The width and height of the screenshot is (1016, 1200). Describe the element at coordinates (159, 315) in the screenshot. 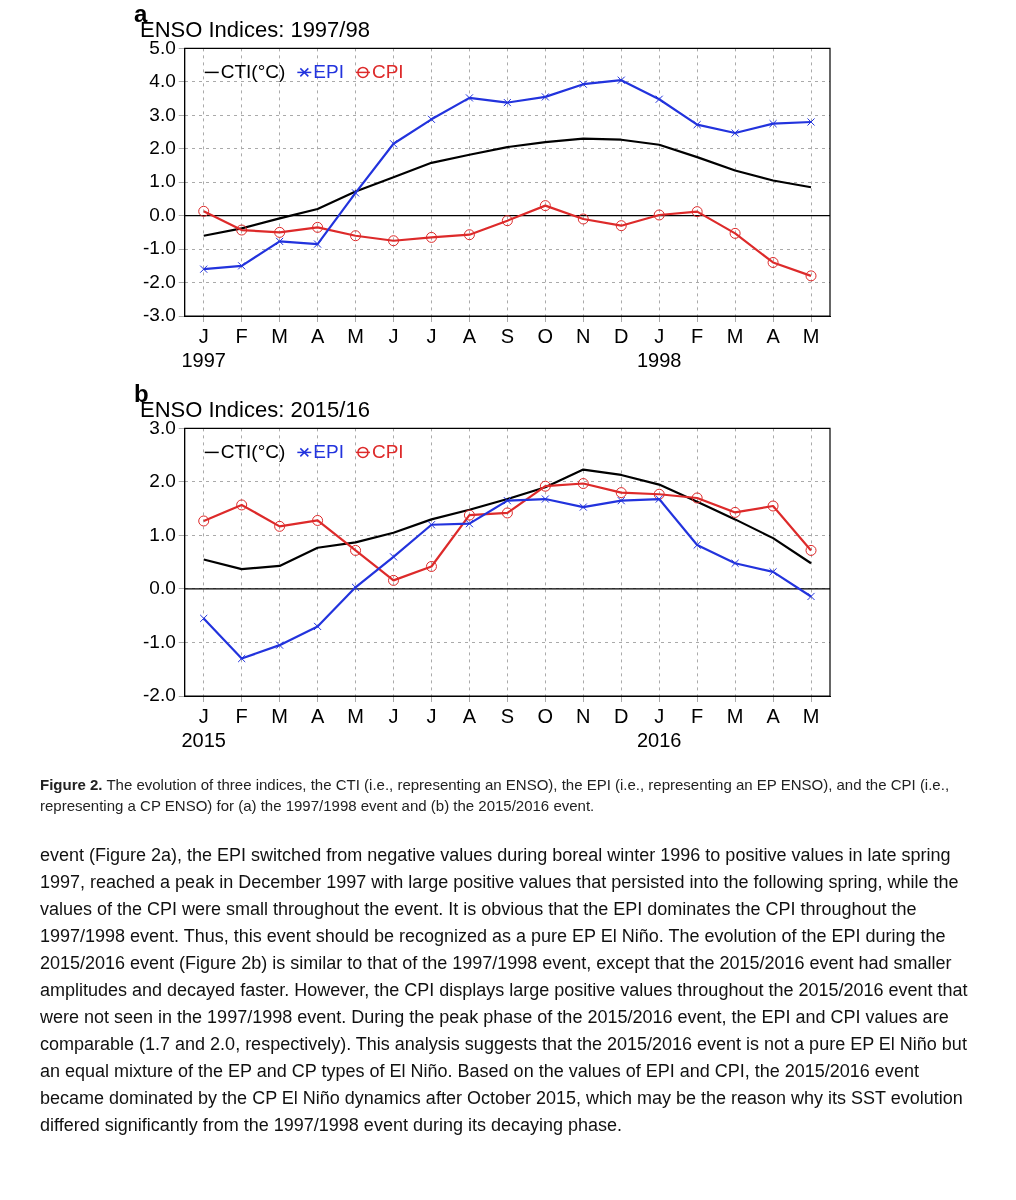

I see `y-tick-label: -3.0` at that location.